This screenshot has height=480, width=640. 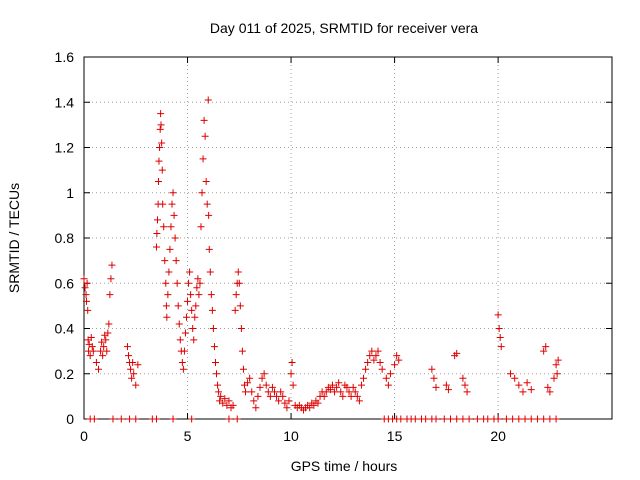 I want to click on y-tick-label: 0, so click(x=70, y=419).